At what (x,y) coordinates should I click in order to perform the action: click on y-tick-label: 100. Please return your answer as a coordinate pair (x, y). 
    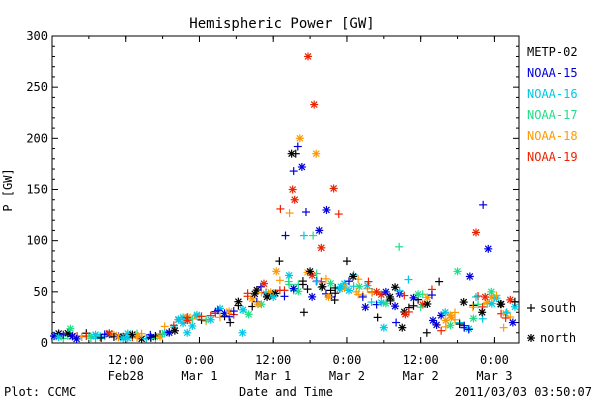
    Looking at the image, I should click on (37, 241).